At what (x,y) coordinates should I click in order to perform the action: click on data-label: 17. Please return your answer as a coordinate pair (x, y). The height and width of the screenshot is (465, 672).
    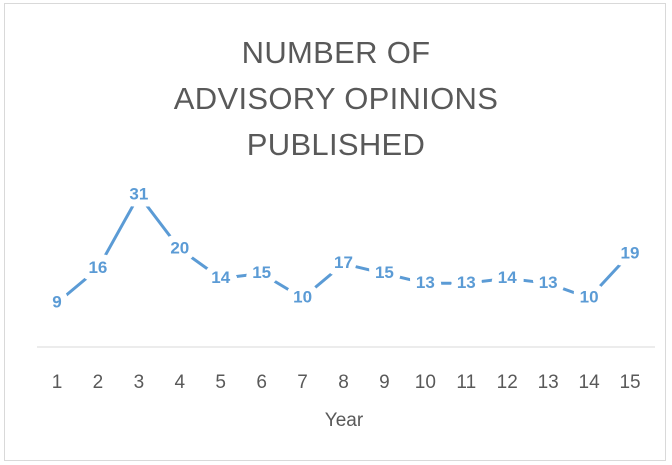
    Looking at the image, I should click on (343, 262).